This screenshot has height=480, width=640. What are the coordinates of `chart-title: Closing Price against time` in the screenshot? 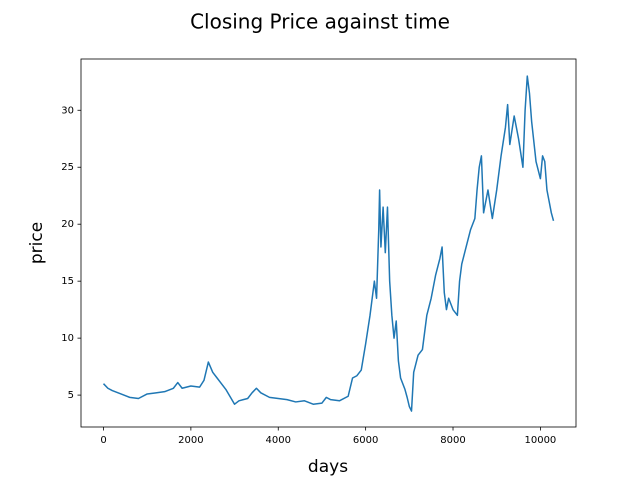 It's located at (320, 22).